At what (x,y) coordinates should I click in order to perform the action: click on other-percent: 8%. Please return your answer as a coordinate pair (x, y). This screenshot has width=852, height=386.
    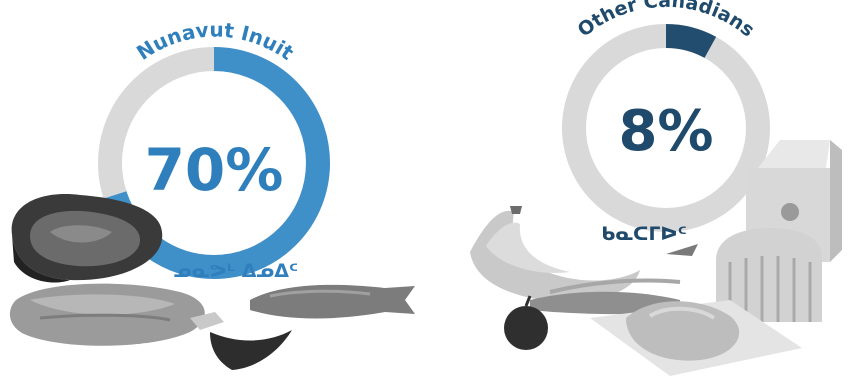
    Looking at the image, I should click on (665, 131).